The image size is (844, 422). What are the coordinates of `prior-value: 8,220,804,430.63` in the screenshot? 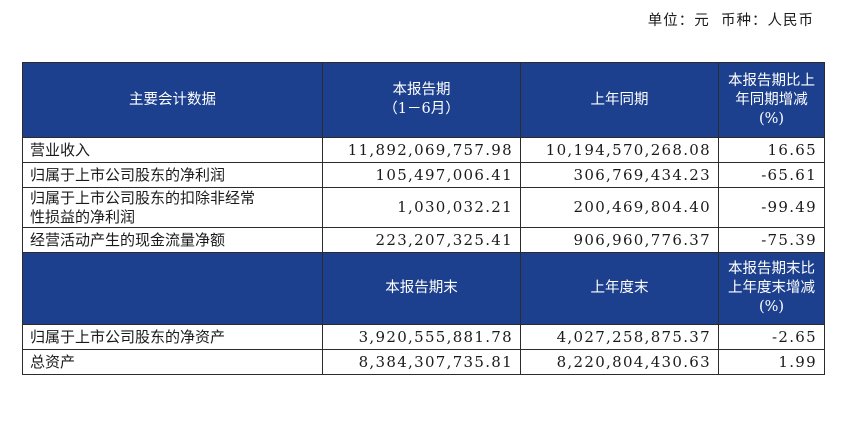 It's located at (619, 362).